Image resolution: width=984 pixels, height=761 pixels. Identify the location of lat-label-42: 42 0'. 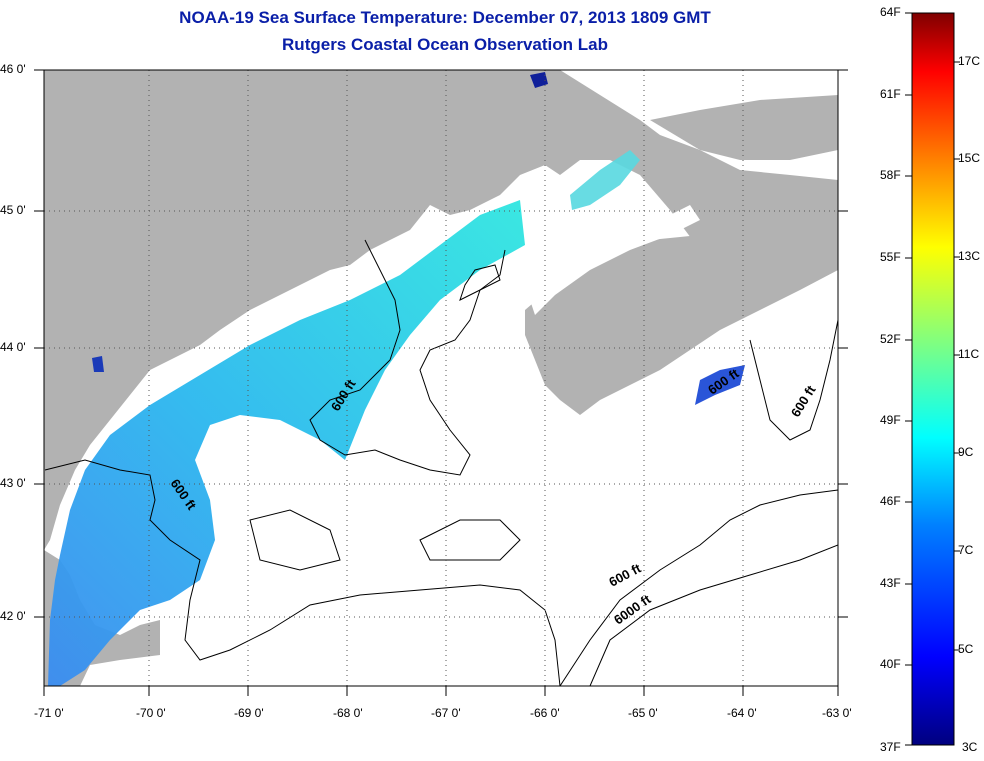
(13, 616).